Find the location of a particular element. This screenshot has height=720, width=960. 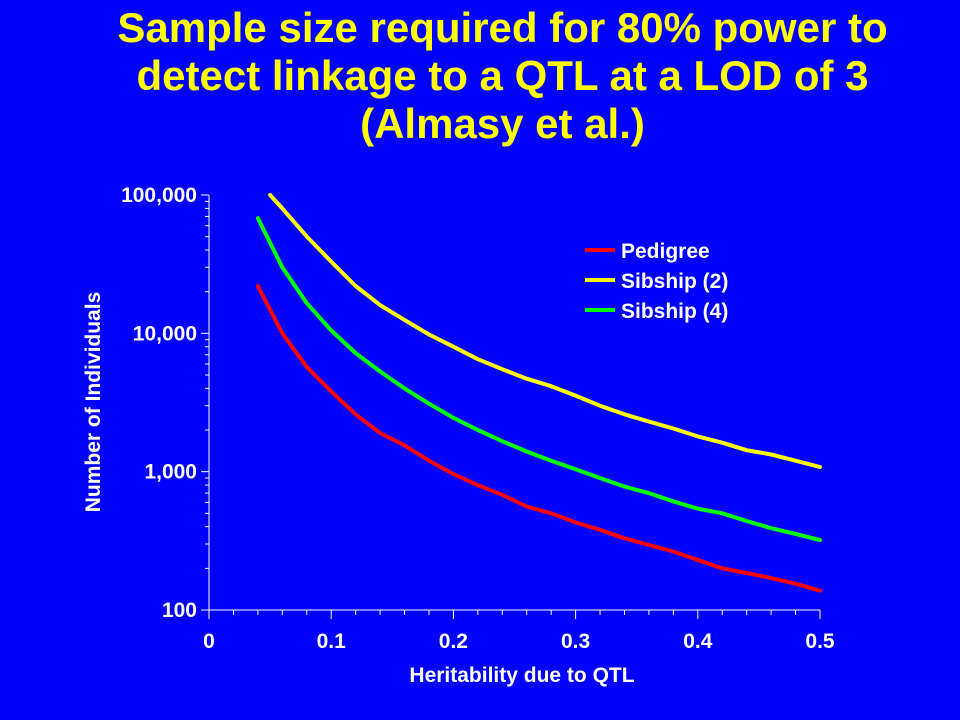

x-axis-label: Heritability due to QTL is located at coordinates (521, 675).